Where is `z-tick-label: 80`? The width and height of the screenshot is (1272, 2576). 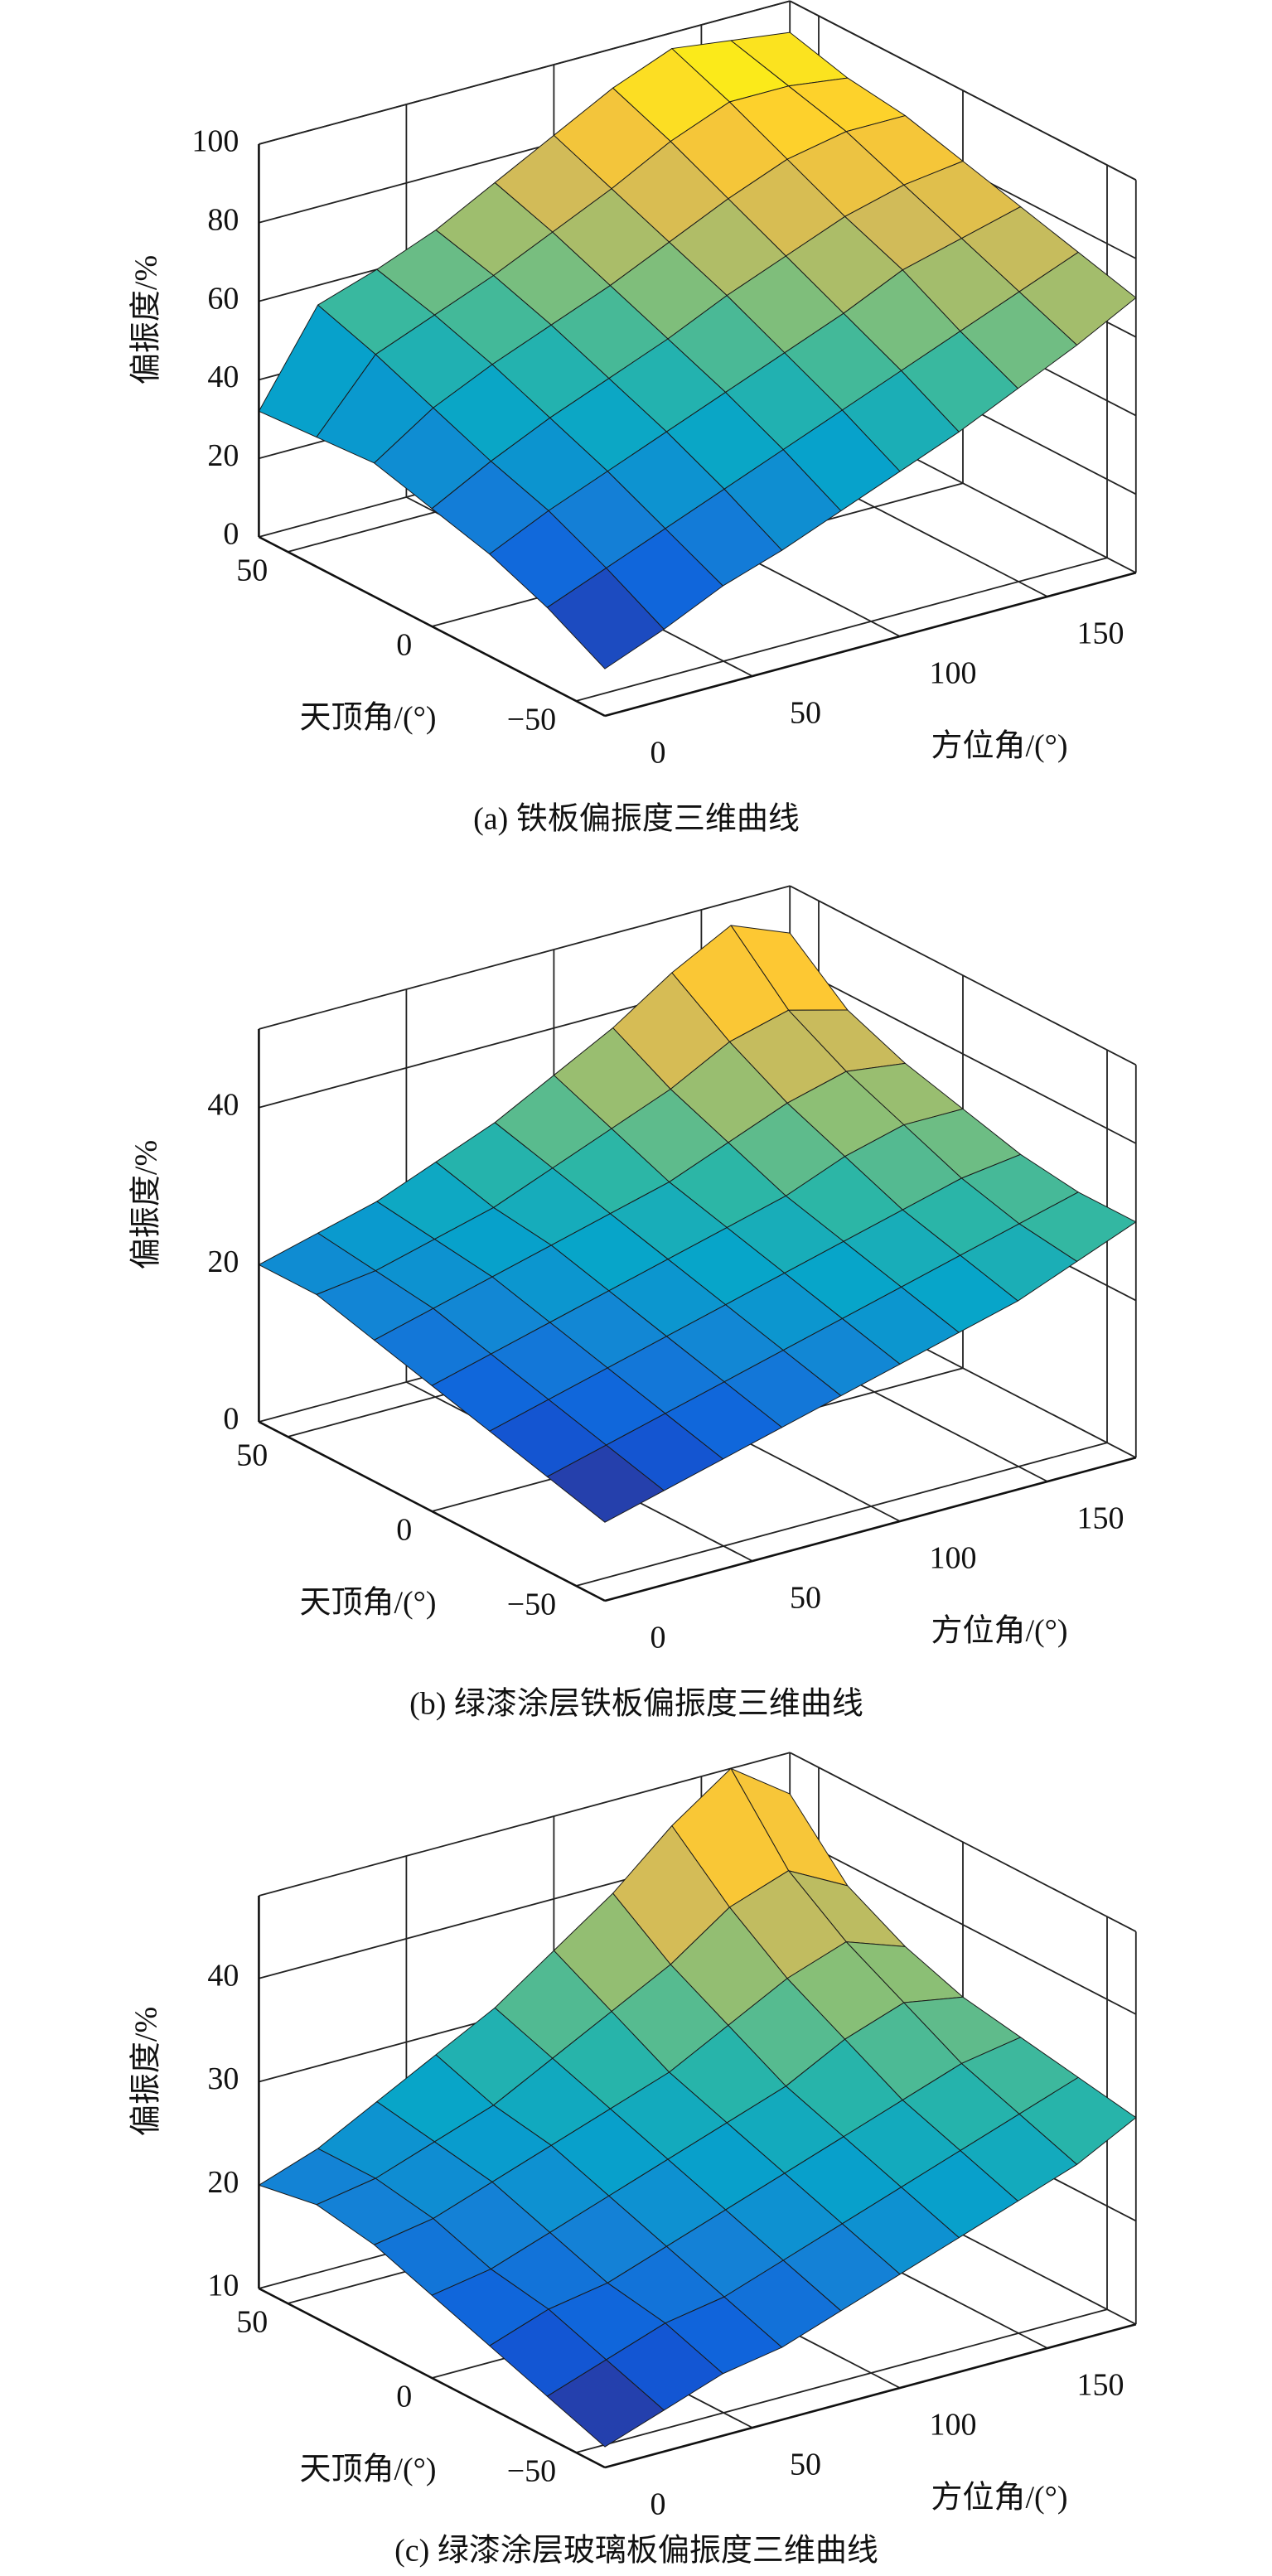 z-tick-label: 80 is located at coordinates (223, 220).